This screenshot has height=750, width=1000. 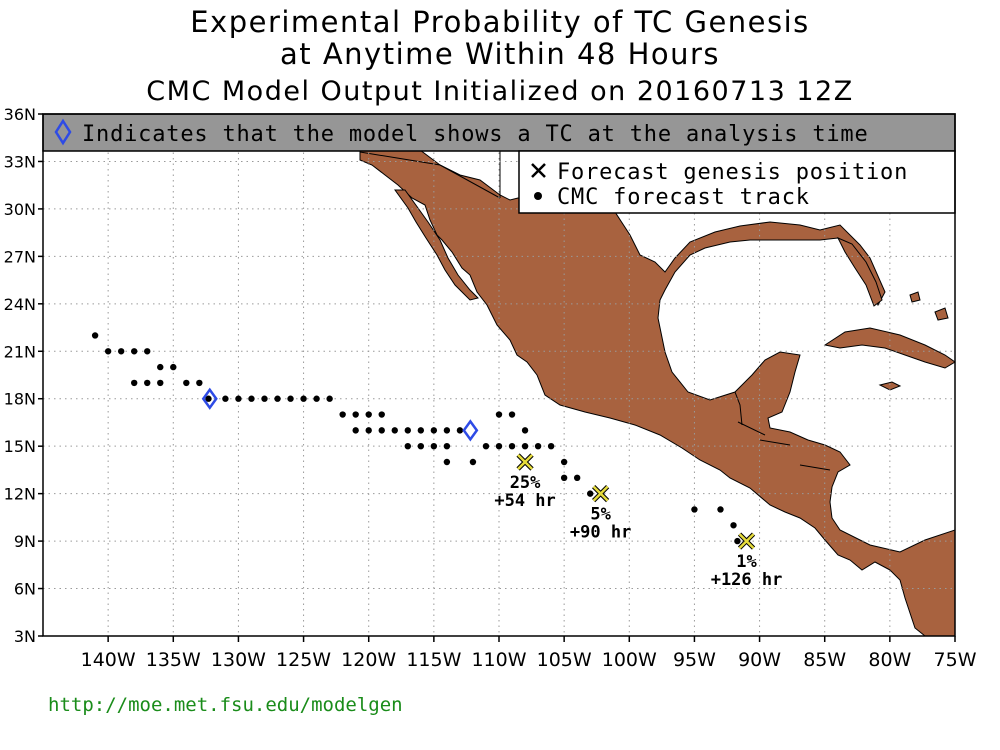 I want to click on genesis-lead-time: +90 hr, so click(x=600, y=533).